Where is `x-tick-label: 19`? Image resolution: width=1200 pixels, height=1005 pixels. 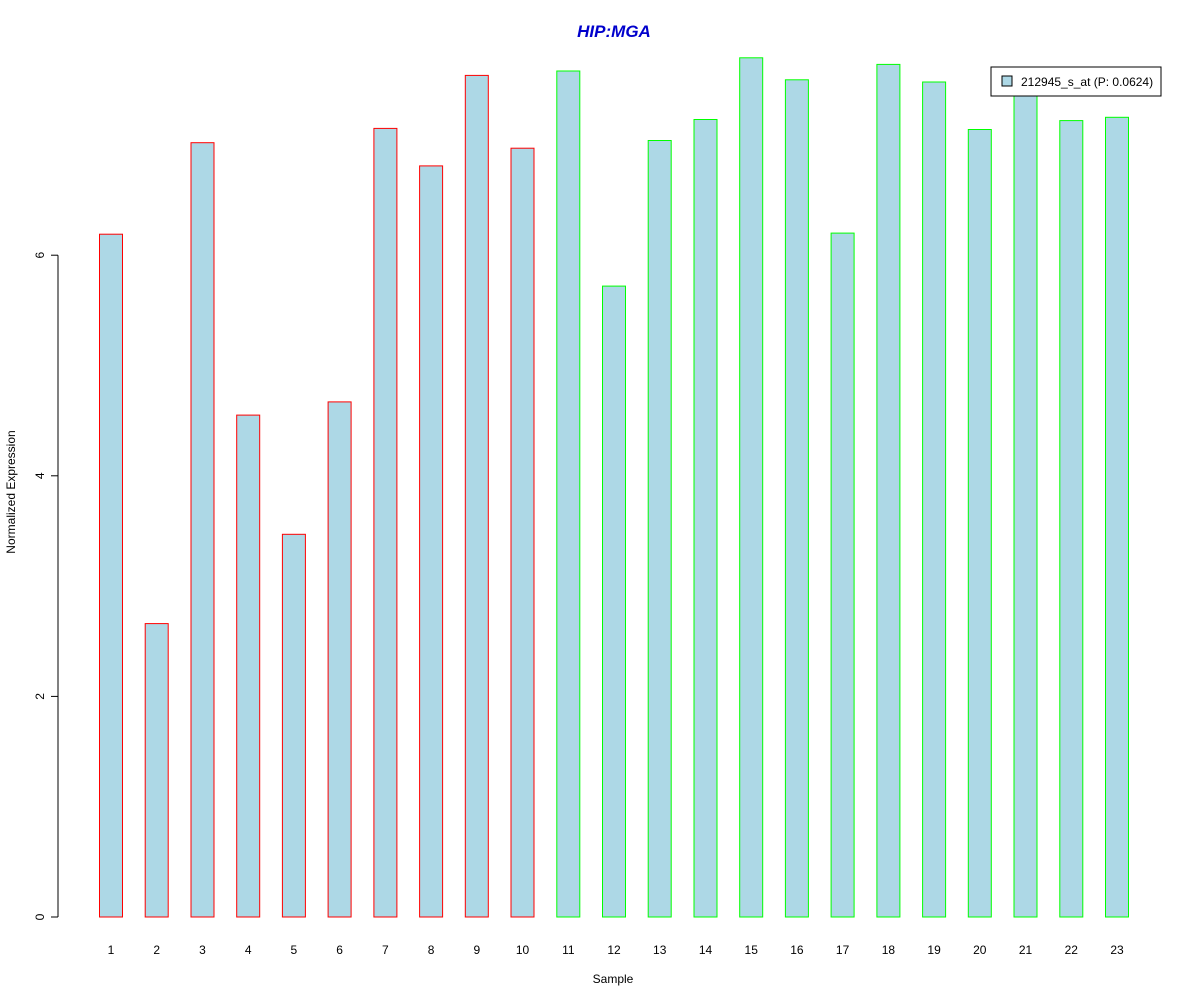 x-tick-label: 19 is located at coordinates (934, 950).